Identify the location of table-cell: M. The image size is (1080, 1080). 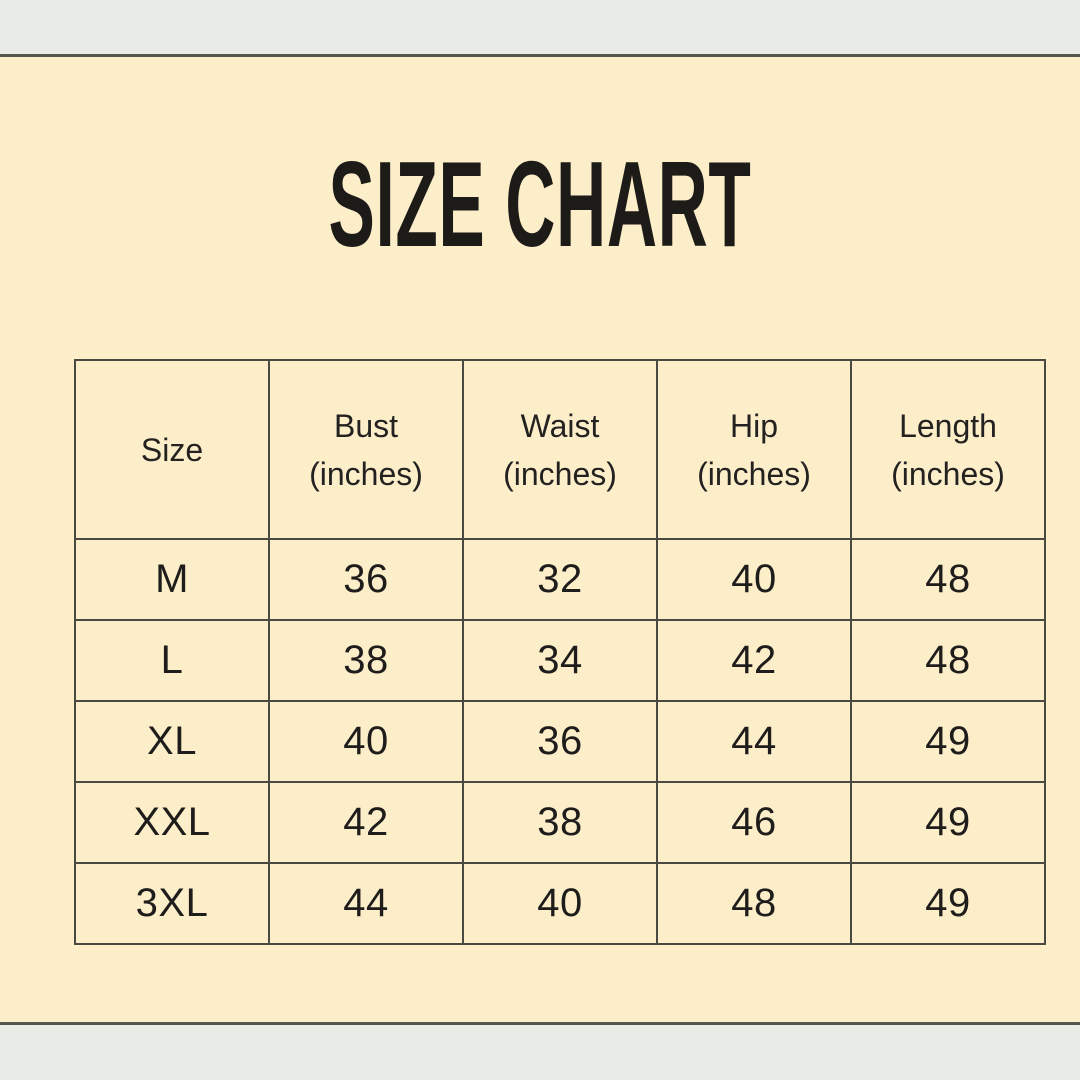
(172, 579).